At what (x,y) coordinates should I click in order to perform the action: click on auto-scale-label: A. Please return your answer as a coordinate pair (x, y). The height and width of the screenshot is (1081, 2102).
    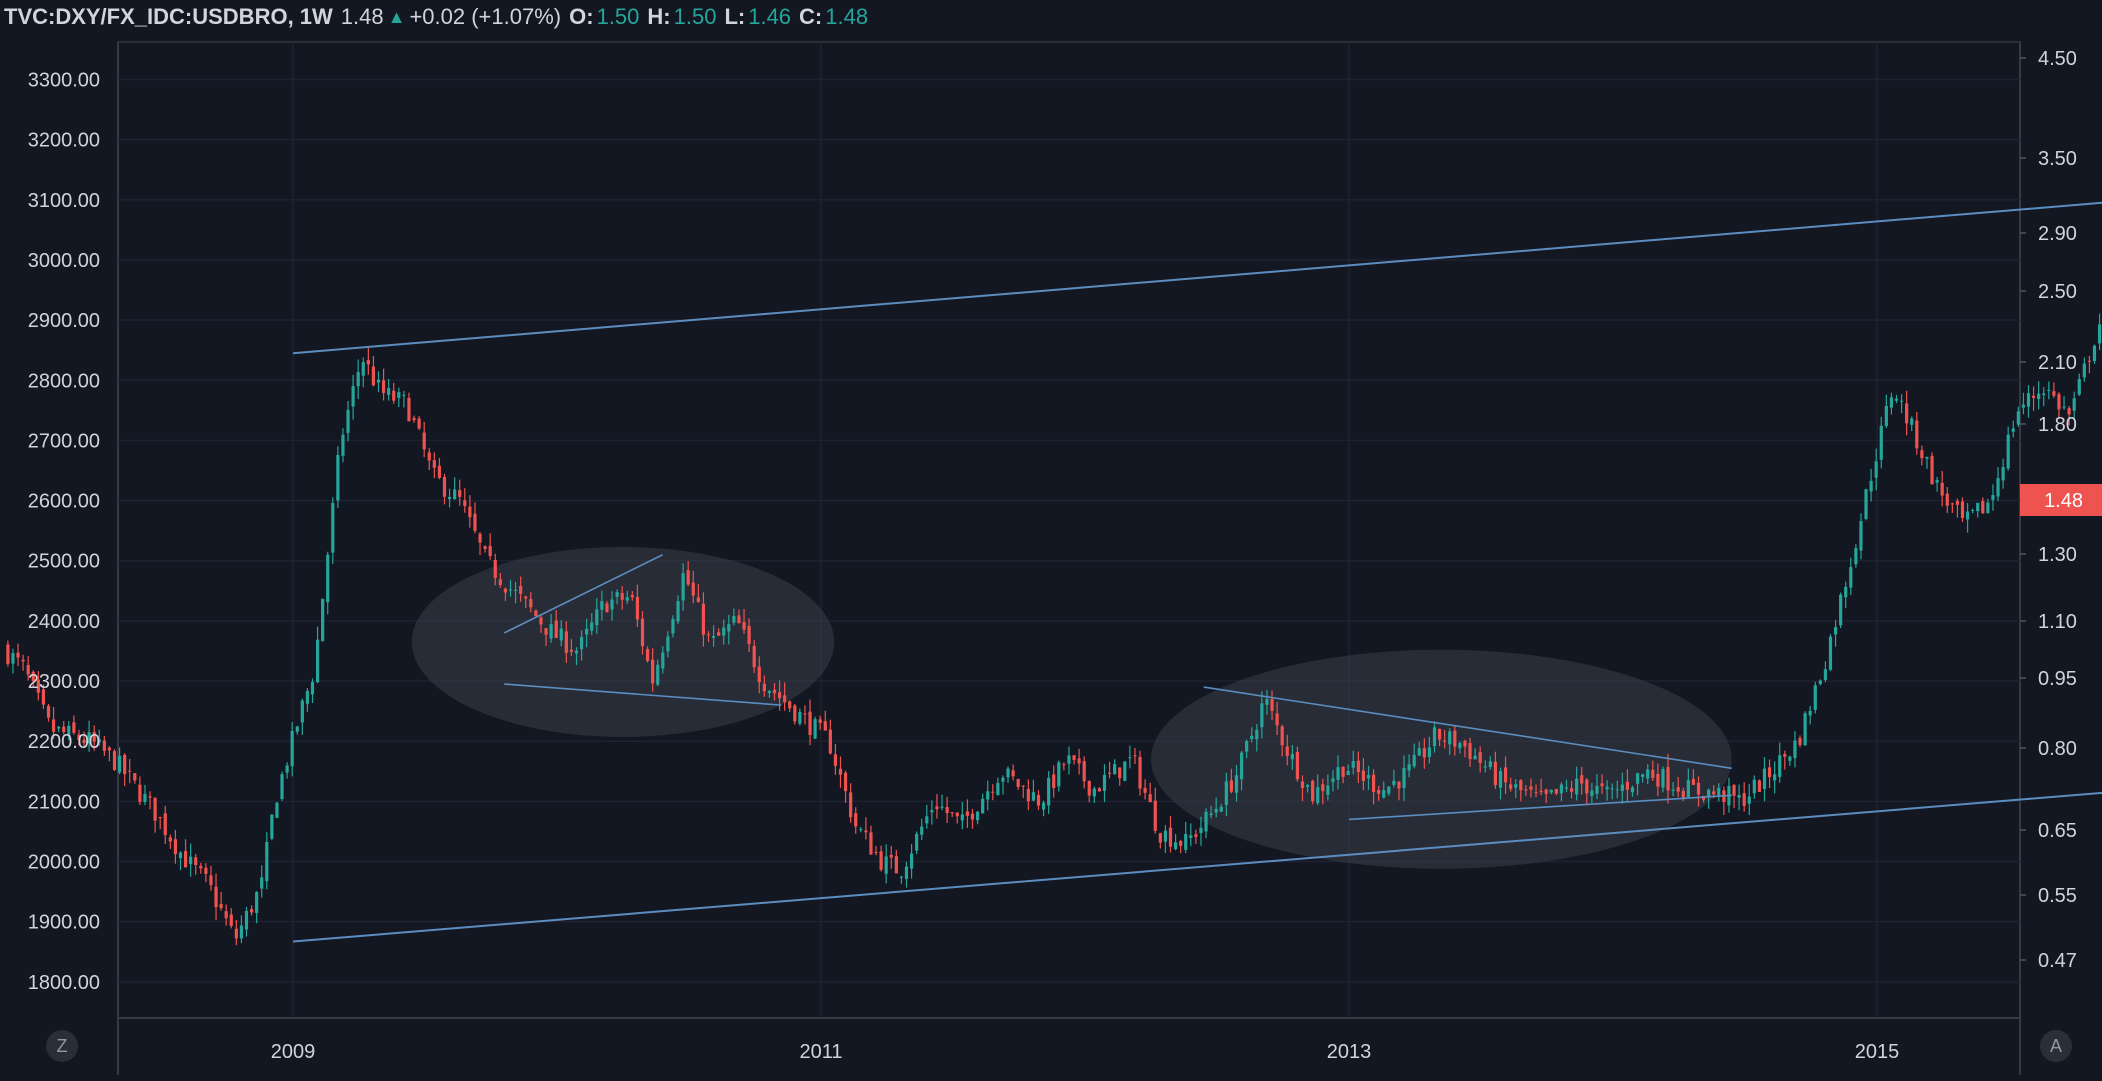
    Looking at the image, I should click on (2056, 1046).